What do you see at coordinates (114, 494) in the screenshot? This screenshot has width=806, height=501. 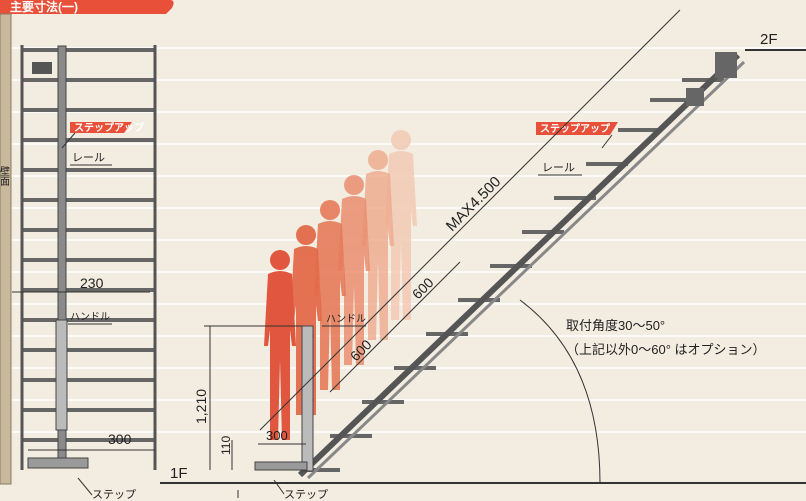 I see `front-step-label: ステップ` at bounding box center [114, 494].